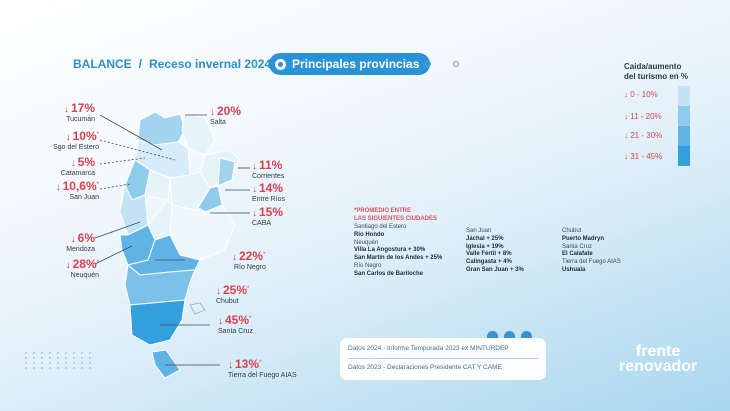 The image size is (730, 411). What do you see at coordinates (86, 238) in the screenshot?
I see `province-value: 6%` at bounding box center [86, 238].